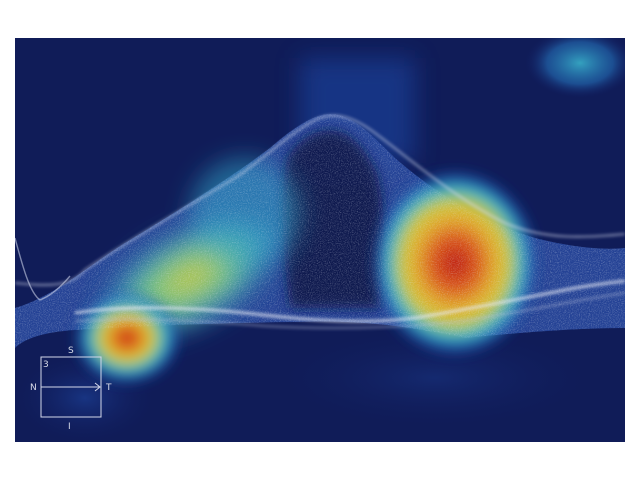 The width and height of the screenshot is (640, 480). I want to click on slice-number: 3, so click(46, 365).